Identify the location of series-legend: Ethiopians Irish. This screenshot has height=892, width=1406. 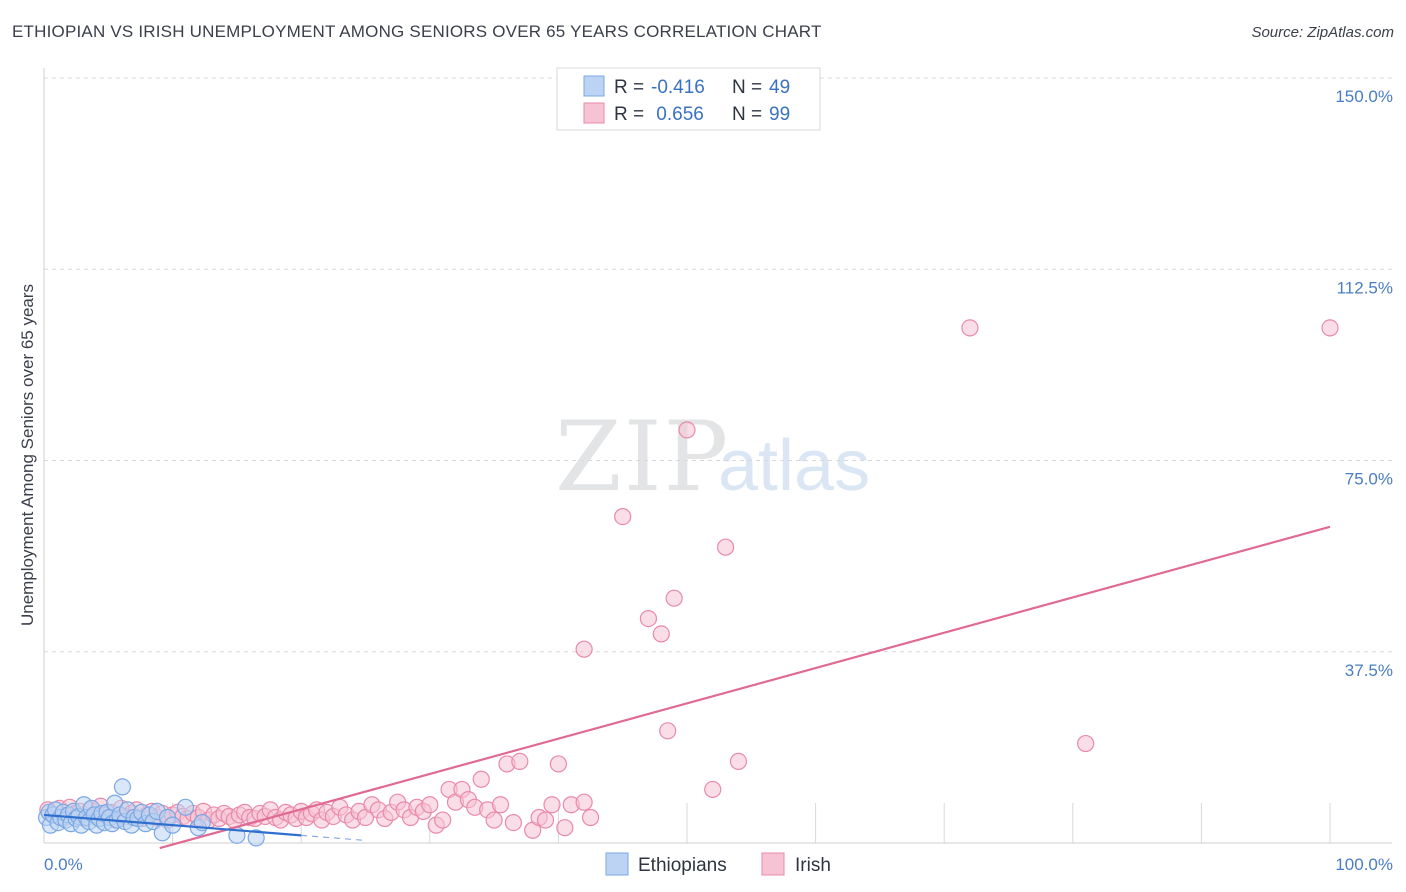
(718, 864).